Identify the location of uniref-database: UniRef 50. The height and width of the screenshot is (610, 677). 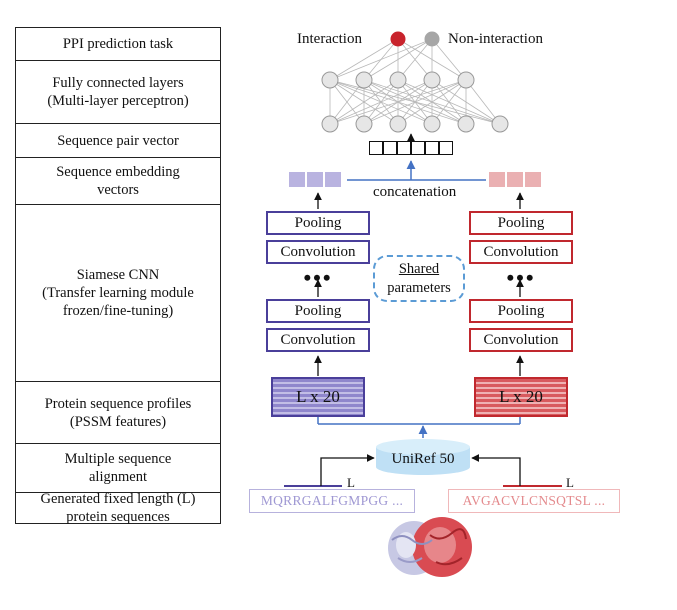
(423, 457).